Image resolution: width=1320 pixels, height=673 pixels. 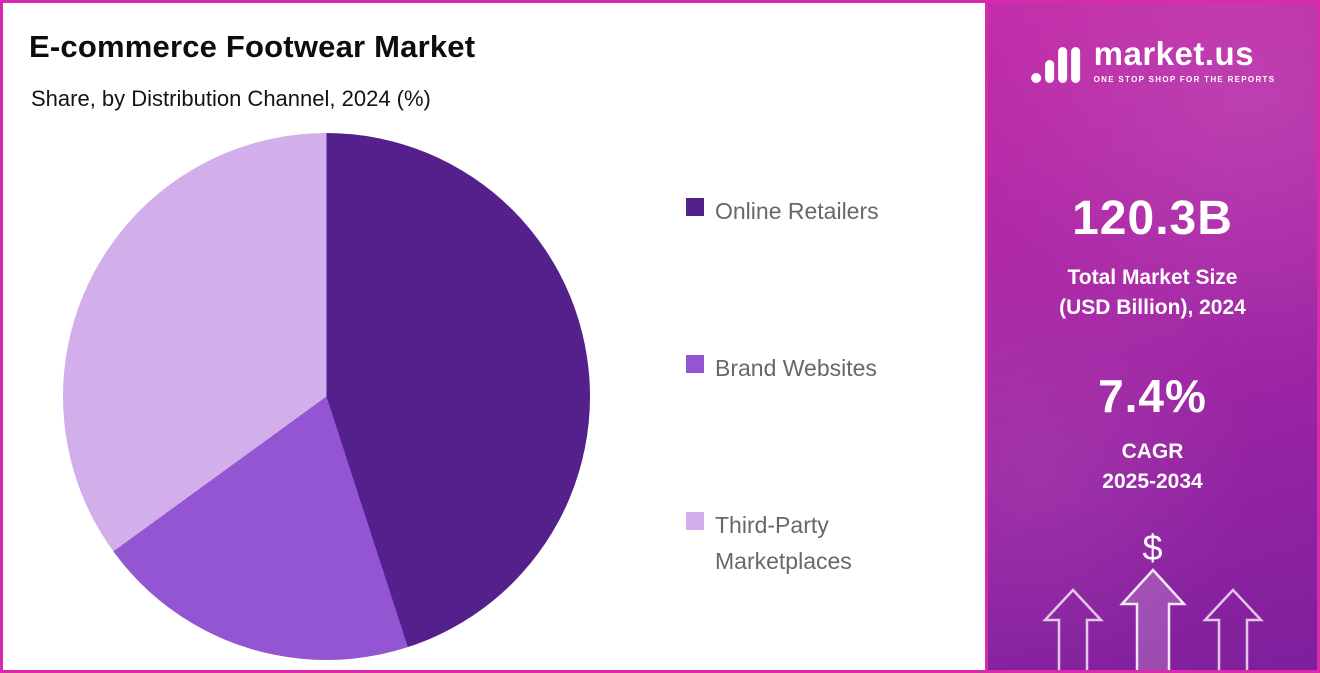 I want to click on legend-item-online-retailers: Online Retailers, so click(x=795, y=211).